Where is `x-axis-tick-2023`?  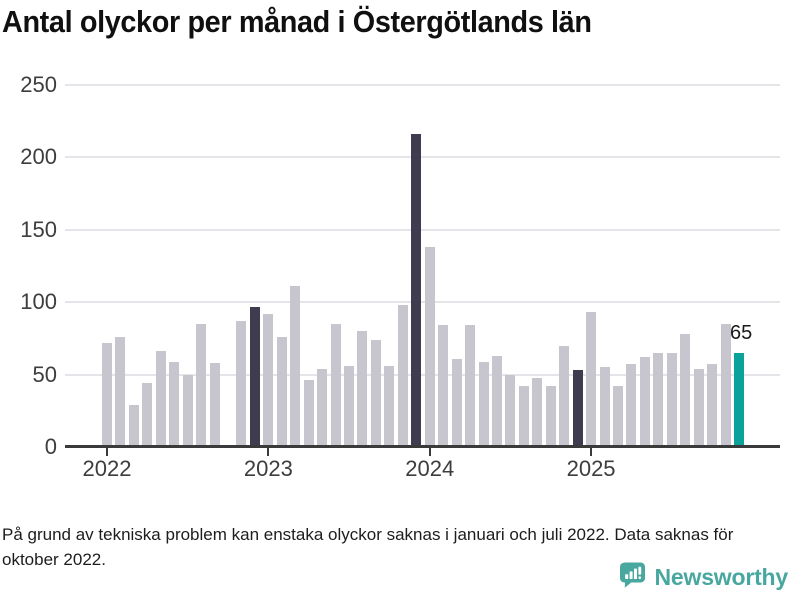 x-axis-tick-2023 is located at coordinates (268, 452).